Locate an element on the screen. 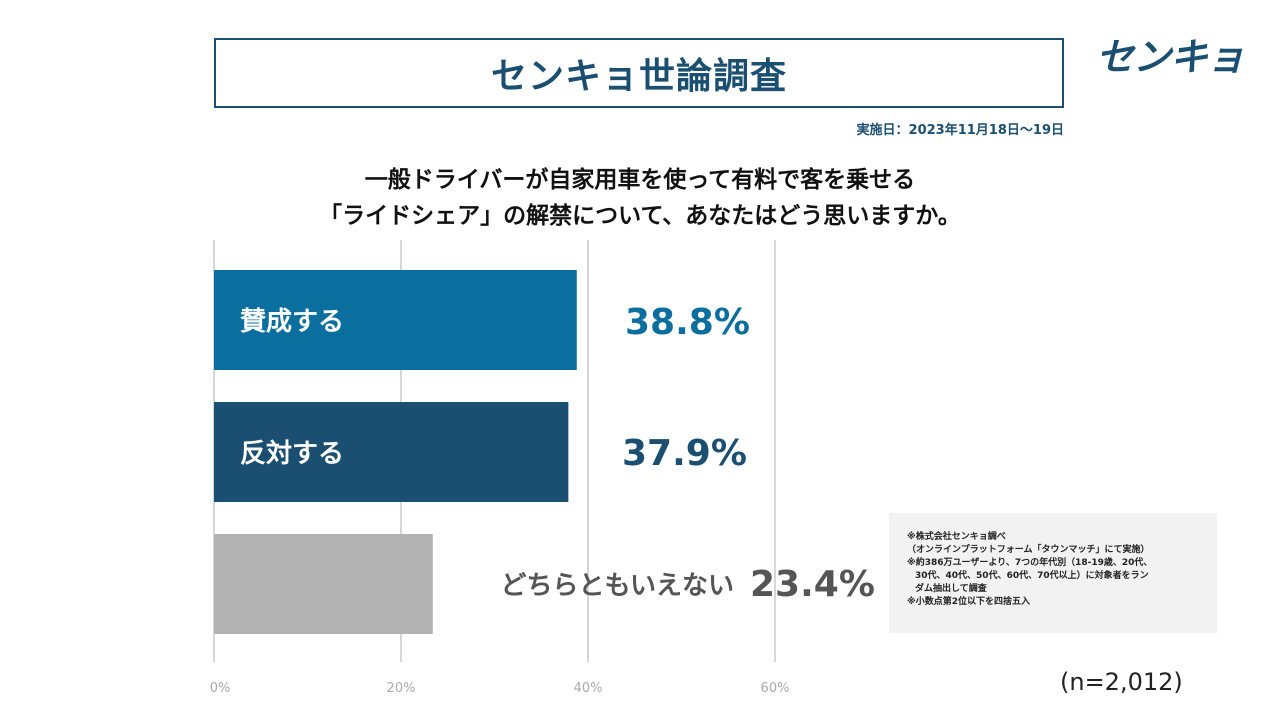  question-line-1: 一般ドライバーが自家用車を使って有料で客を乗せる is located at coordinates (640, 180).